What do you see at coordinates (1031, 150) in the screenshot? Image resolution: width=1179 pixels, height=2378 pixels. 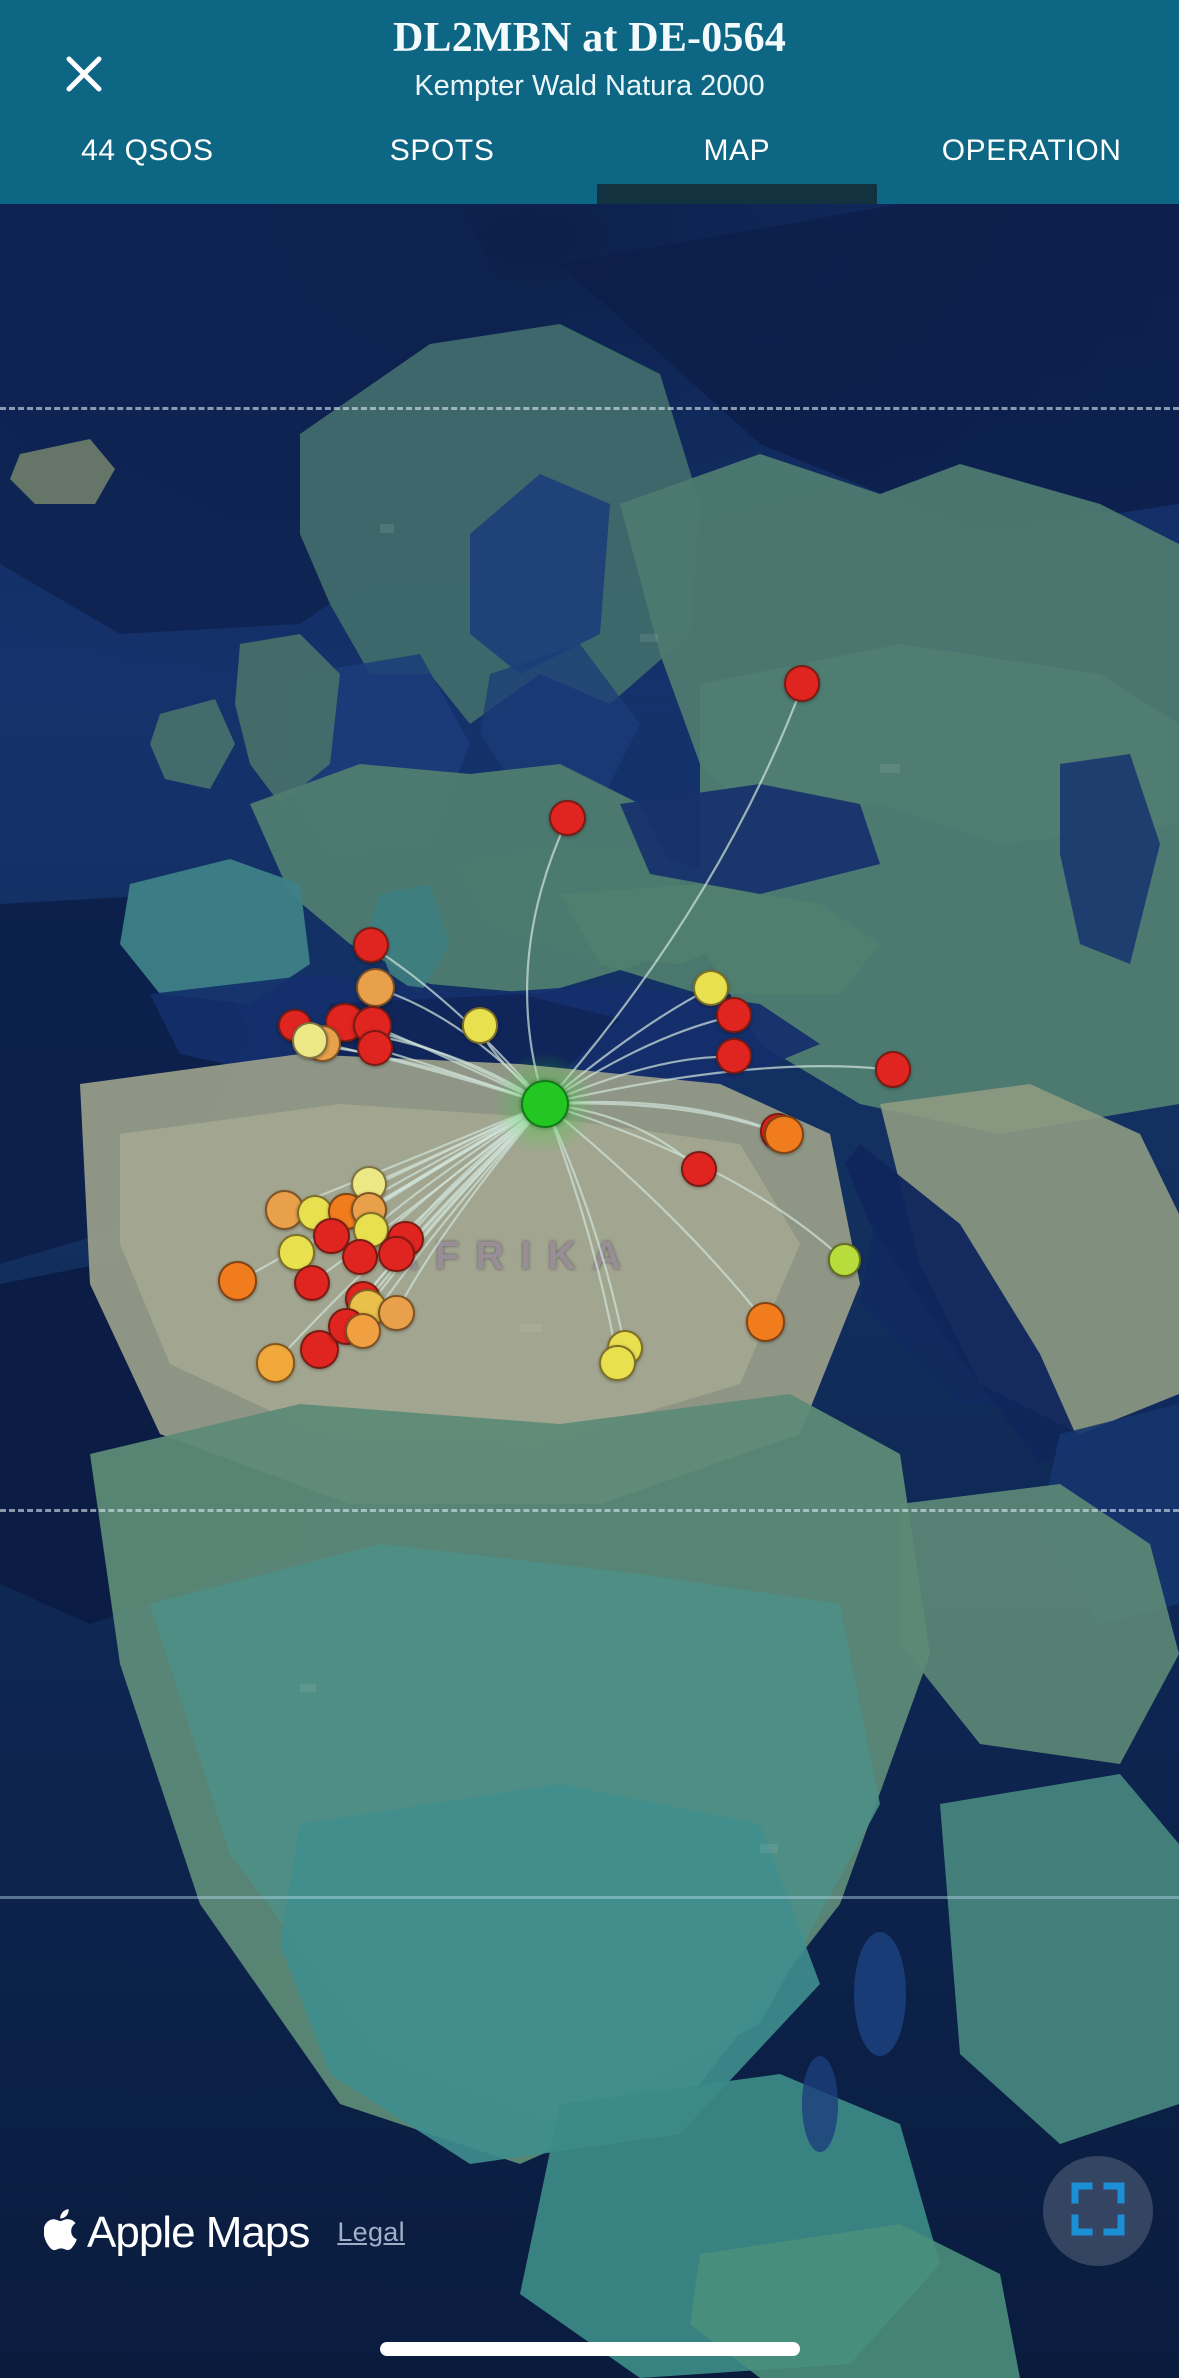 I see `tab-operation-label: OPERATION` at bounding box center [1031, 150].